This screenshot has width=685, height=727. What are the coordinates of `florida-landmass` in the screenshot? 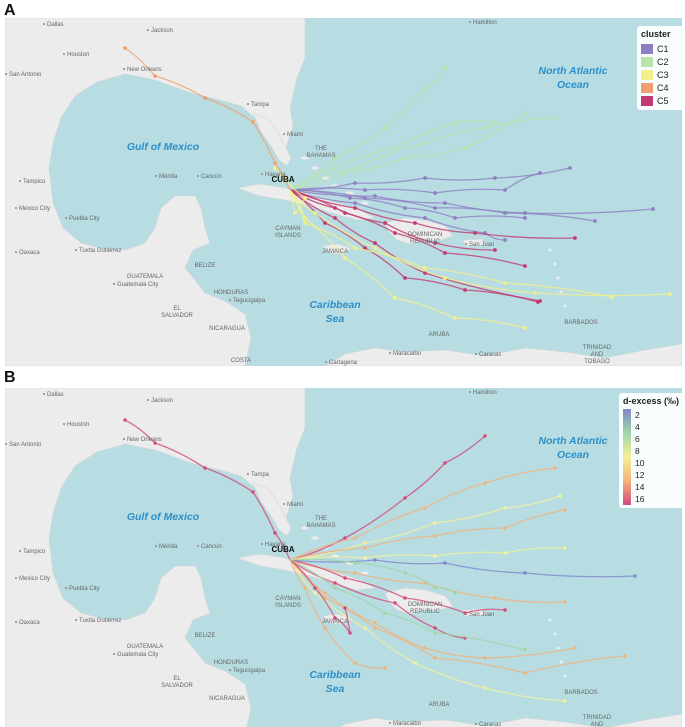 It's located at (272, 509).